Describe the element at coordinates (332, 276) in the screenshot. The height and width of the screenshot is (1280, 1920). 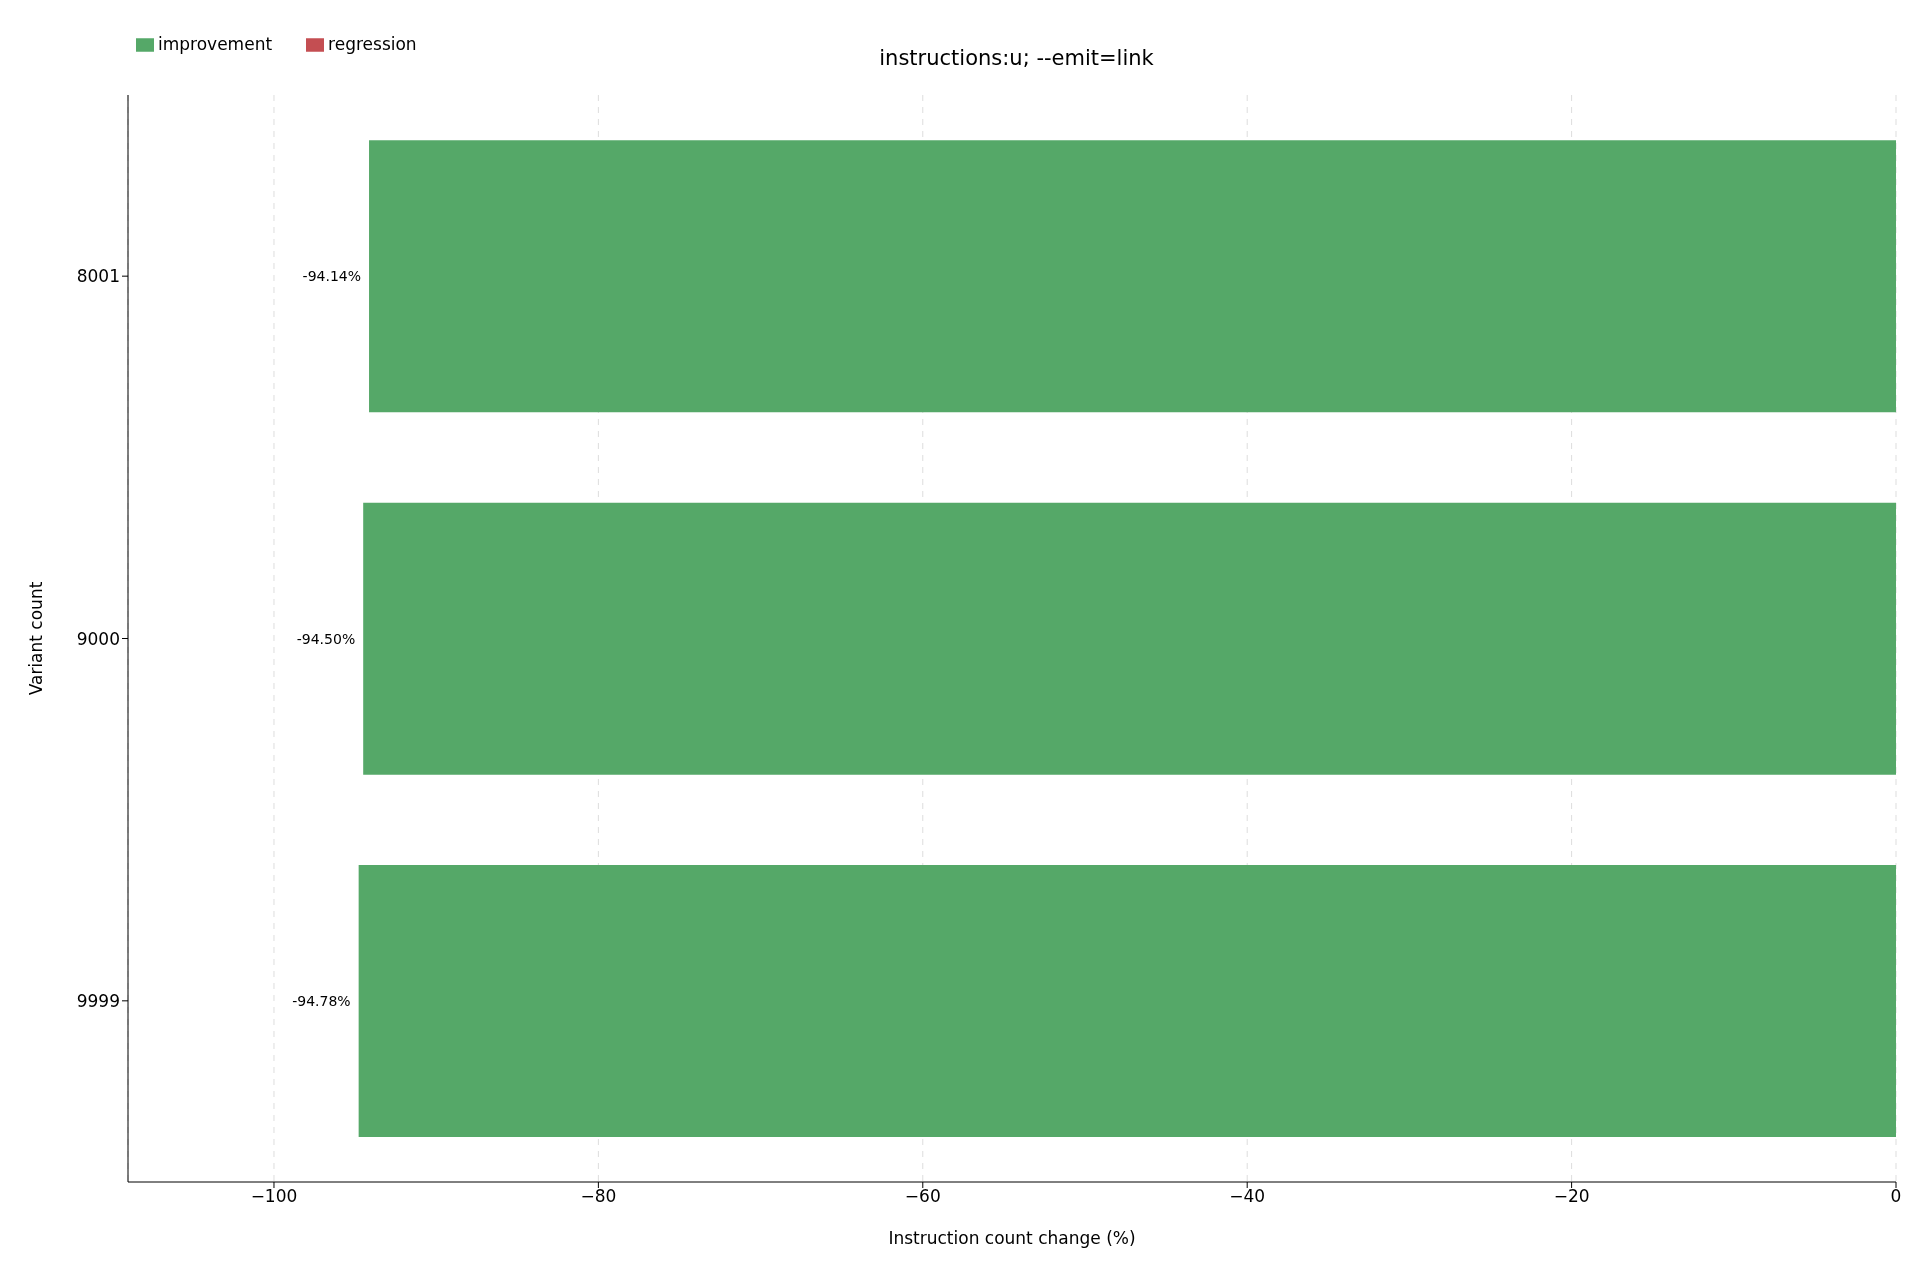
I see `data-label: -94.14%` at that location.